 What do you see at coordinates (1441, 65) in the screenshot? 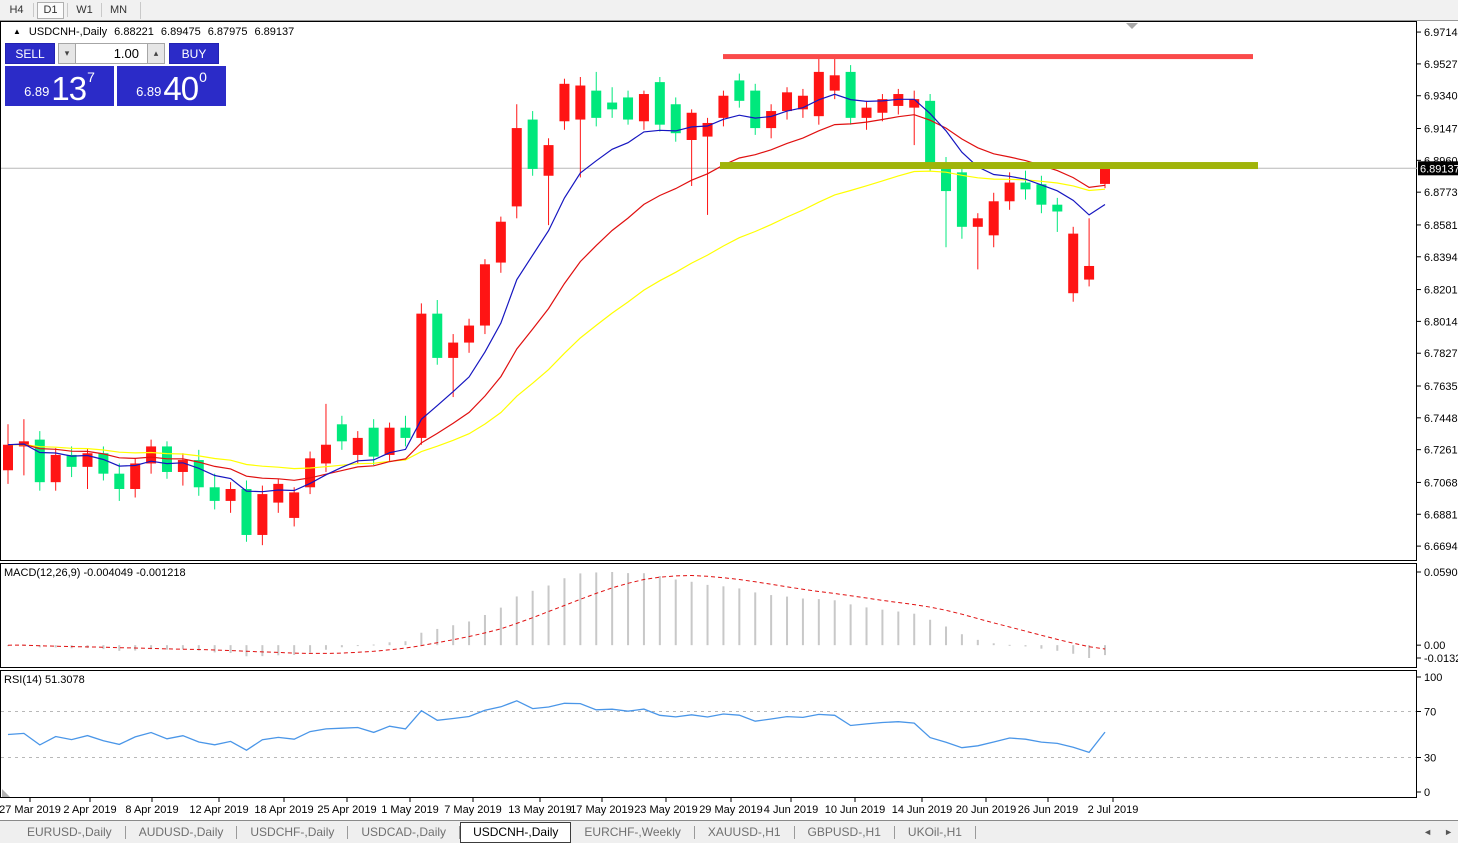
I see `price-axis-label: 6.95270` at bounding box center [1441, 65].